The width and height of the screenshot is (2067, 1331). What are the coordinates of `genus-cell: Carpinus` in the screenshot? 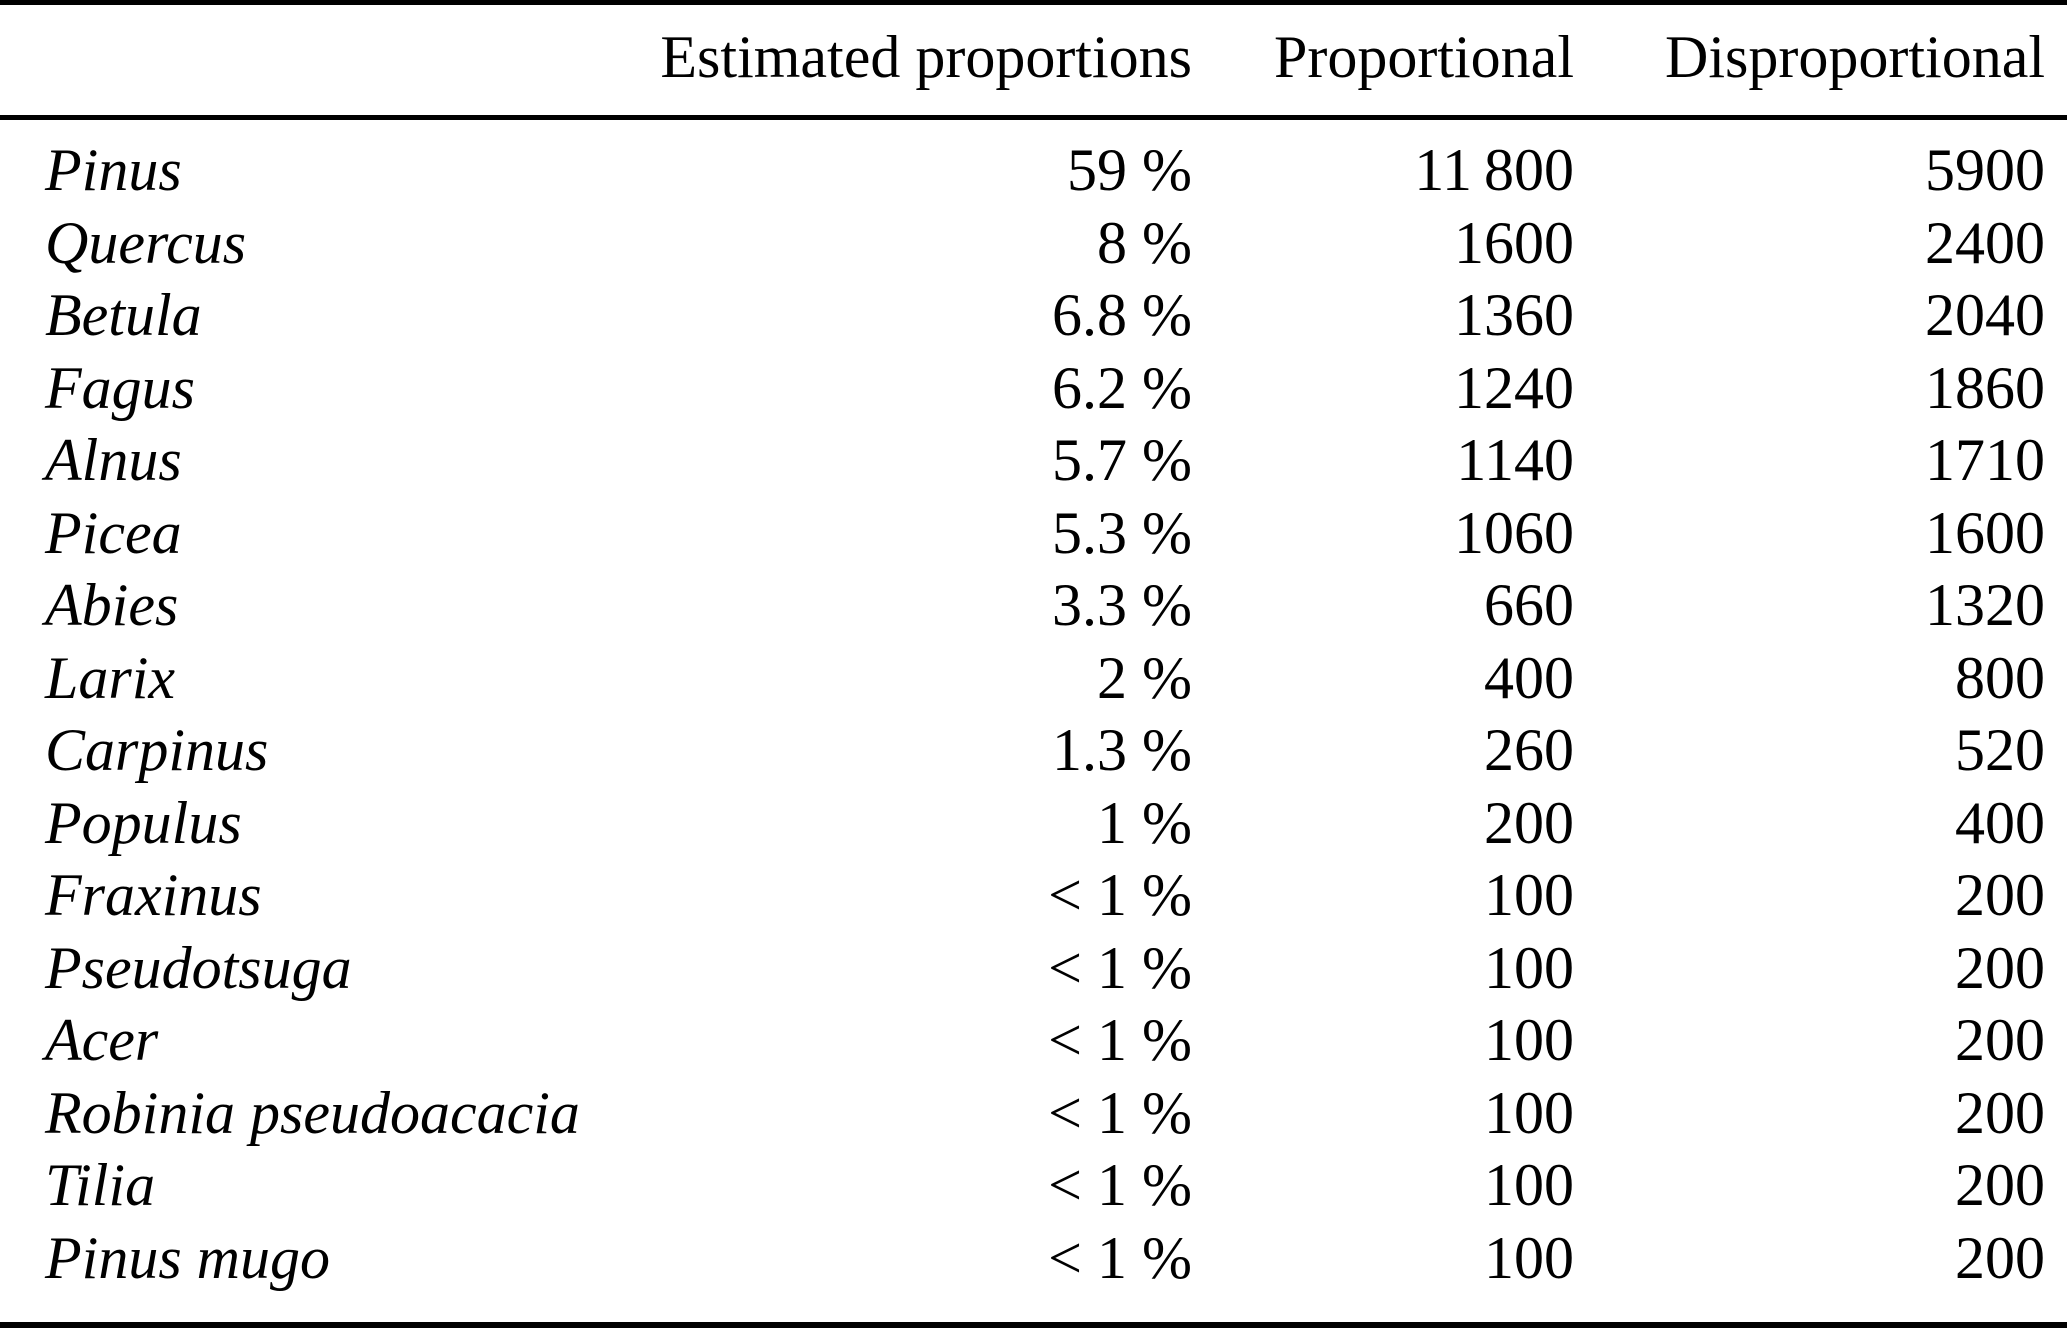 It's located at (157, 750).